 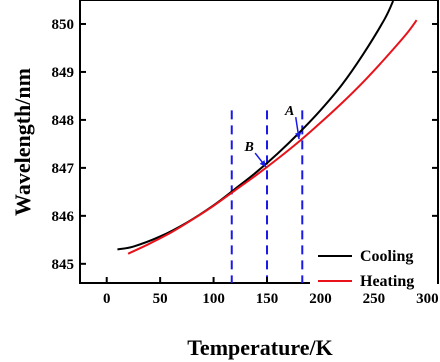 What do you see at coordinates (267, 299) in the screenshot?
I see `x-tick-label: 150` at bounding box center [267, 299].